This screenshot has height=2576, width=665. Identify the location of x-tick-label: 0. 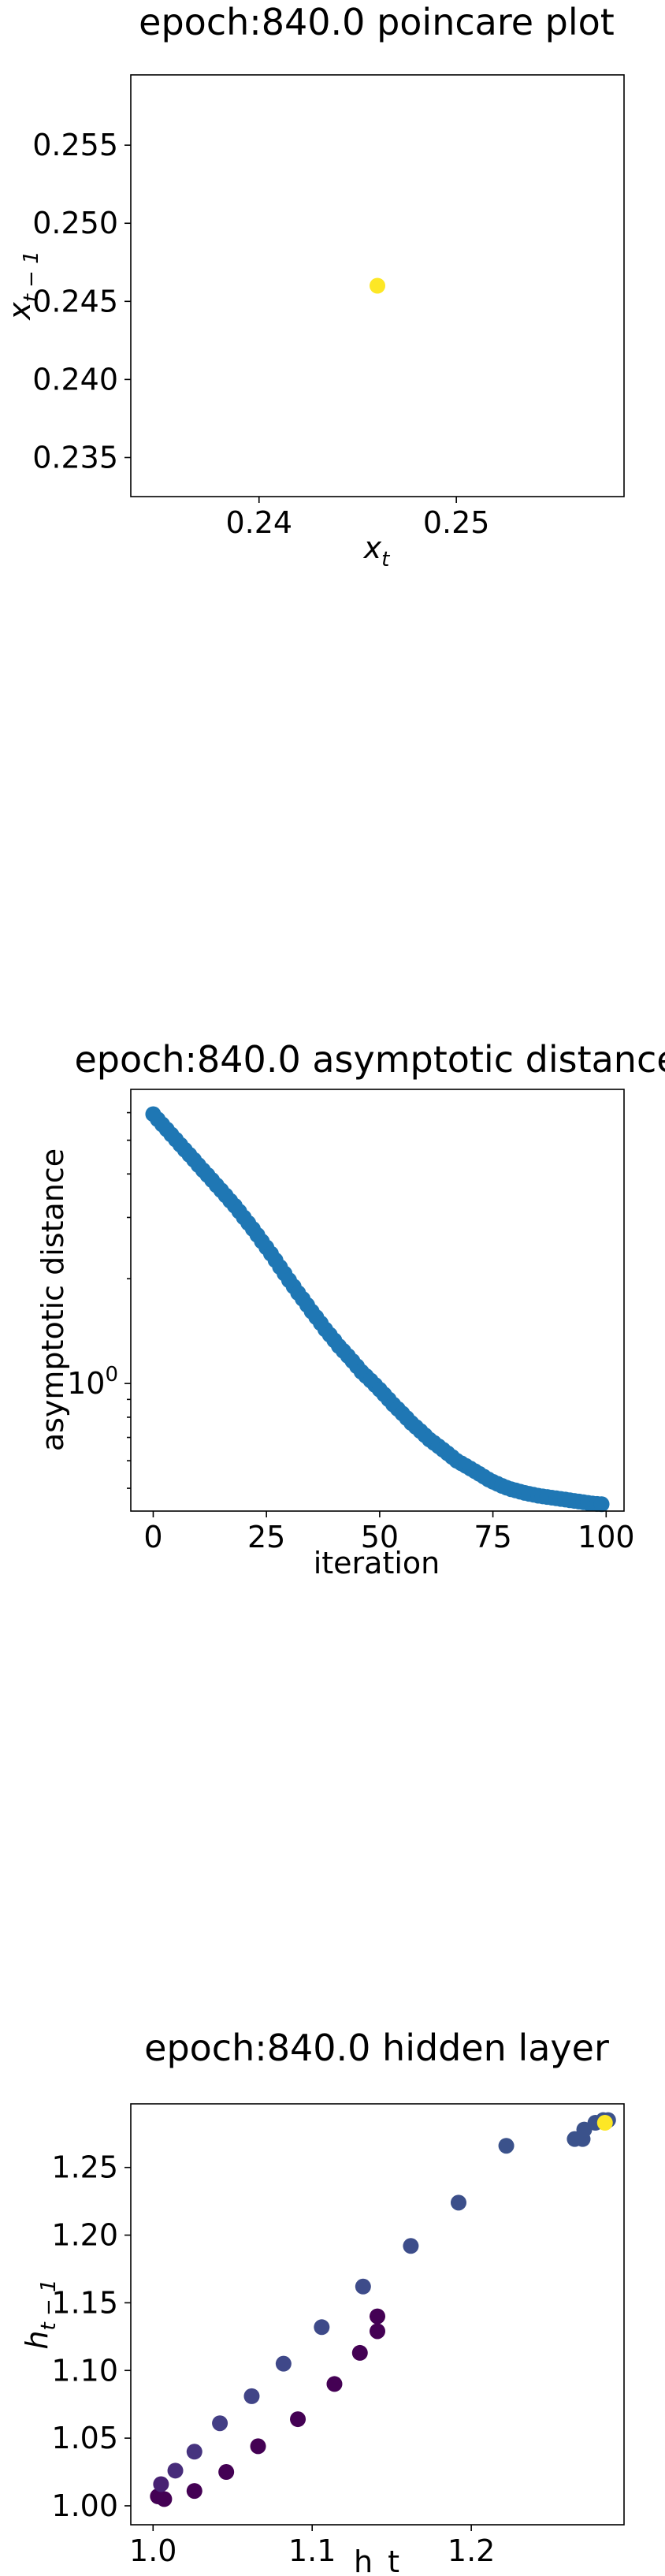
(152, 1537).